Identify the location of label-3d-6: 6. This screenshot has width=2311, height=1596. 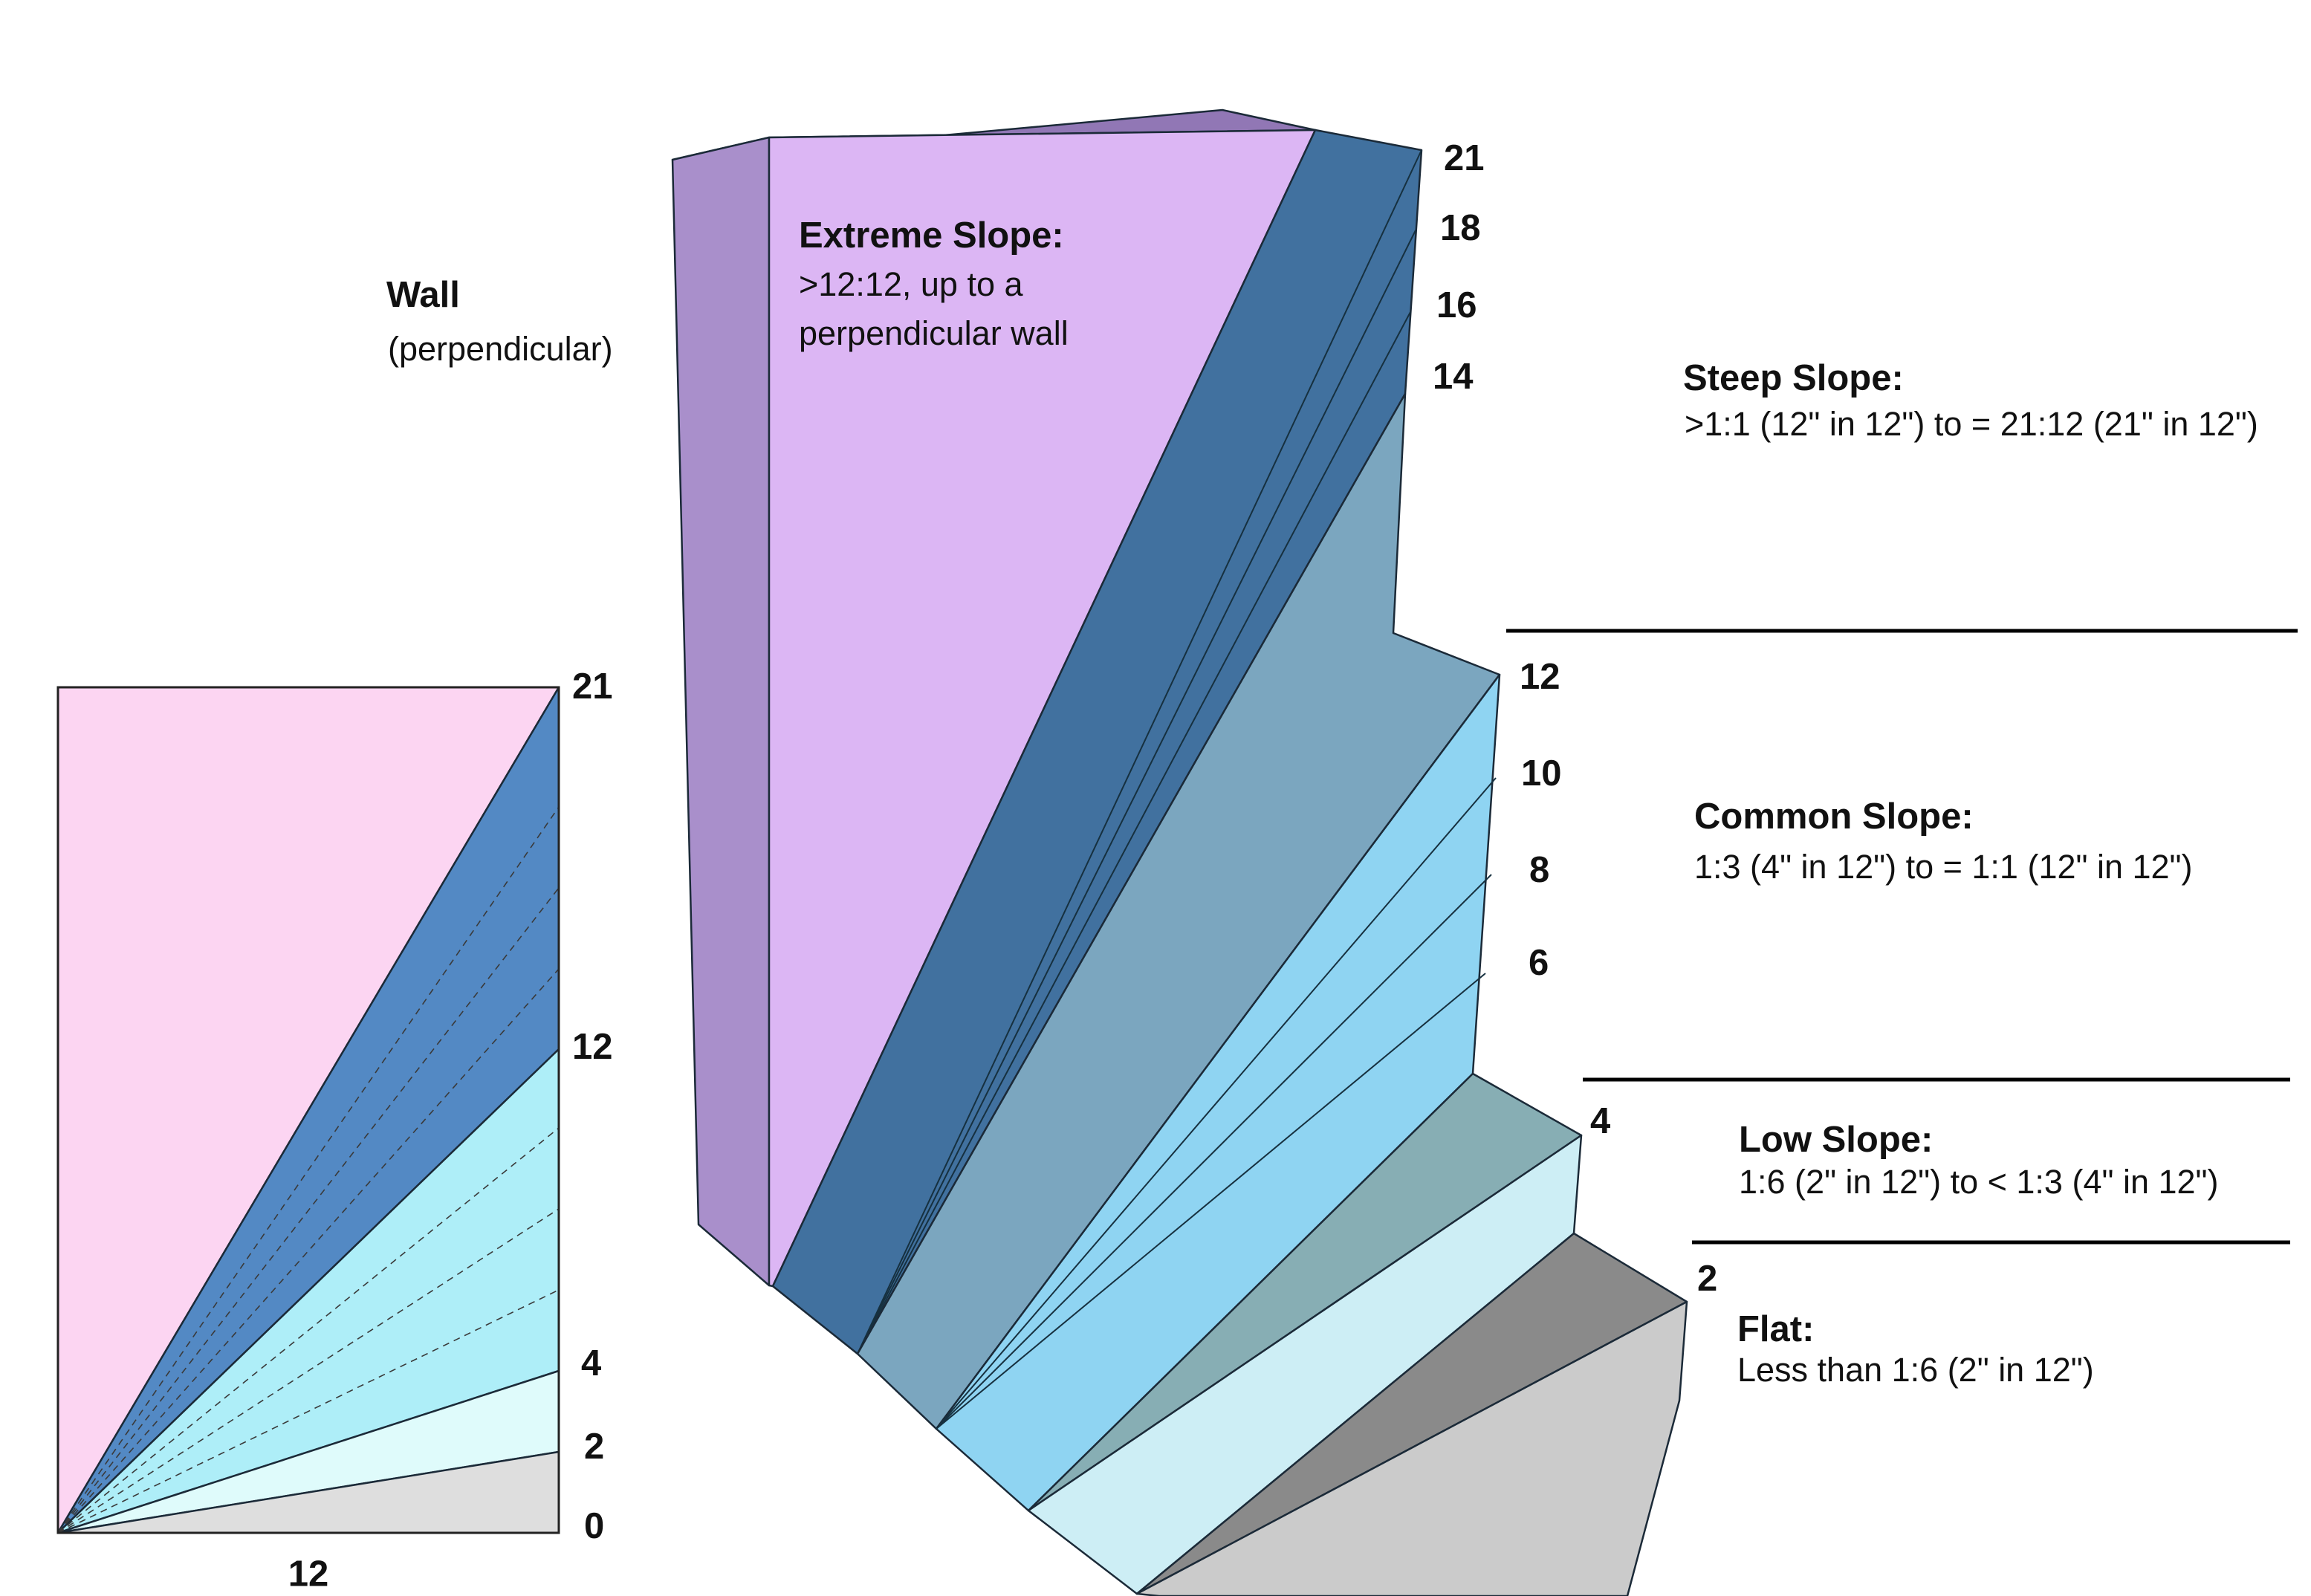
(1539, 963).